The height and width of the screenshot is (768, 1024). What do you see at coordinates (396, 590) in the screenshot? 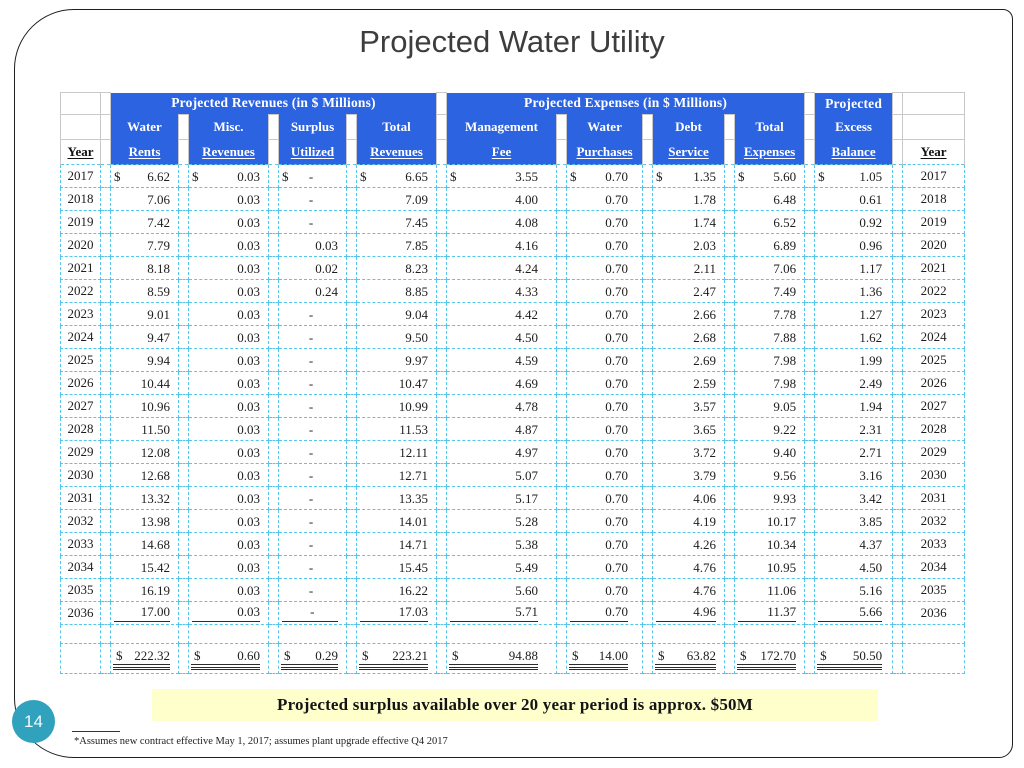
I see `value-cell: 16.22` at bounding box center [396, 590].